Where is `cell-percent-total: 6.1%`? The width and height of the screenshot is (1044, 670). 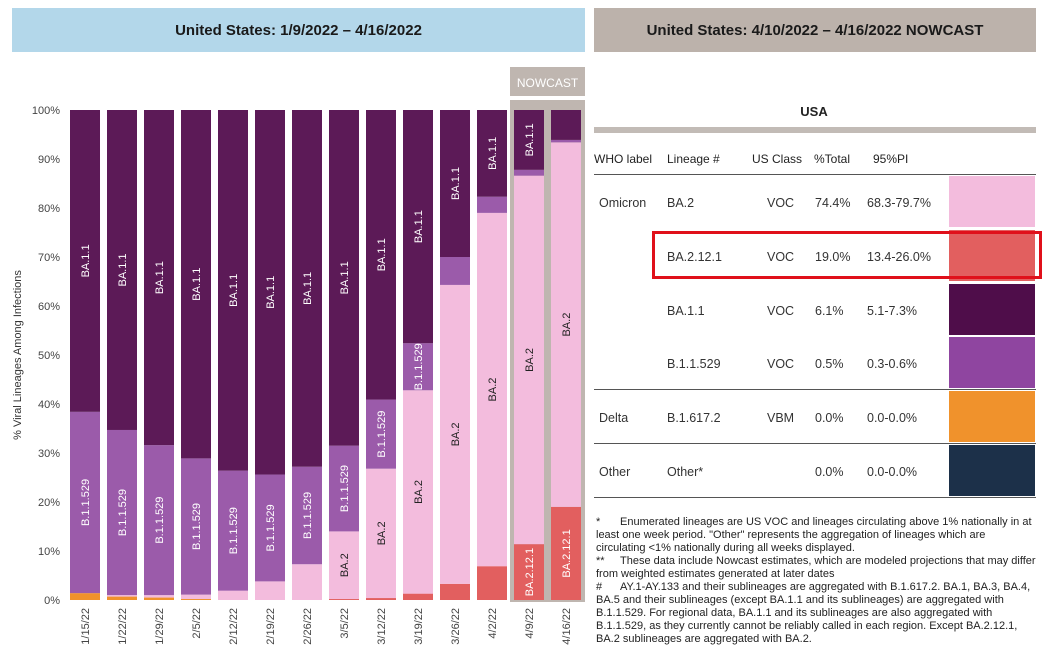 cell-percent-total: 6.1% is located at coordinates (829, 311).